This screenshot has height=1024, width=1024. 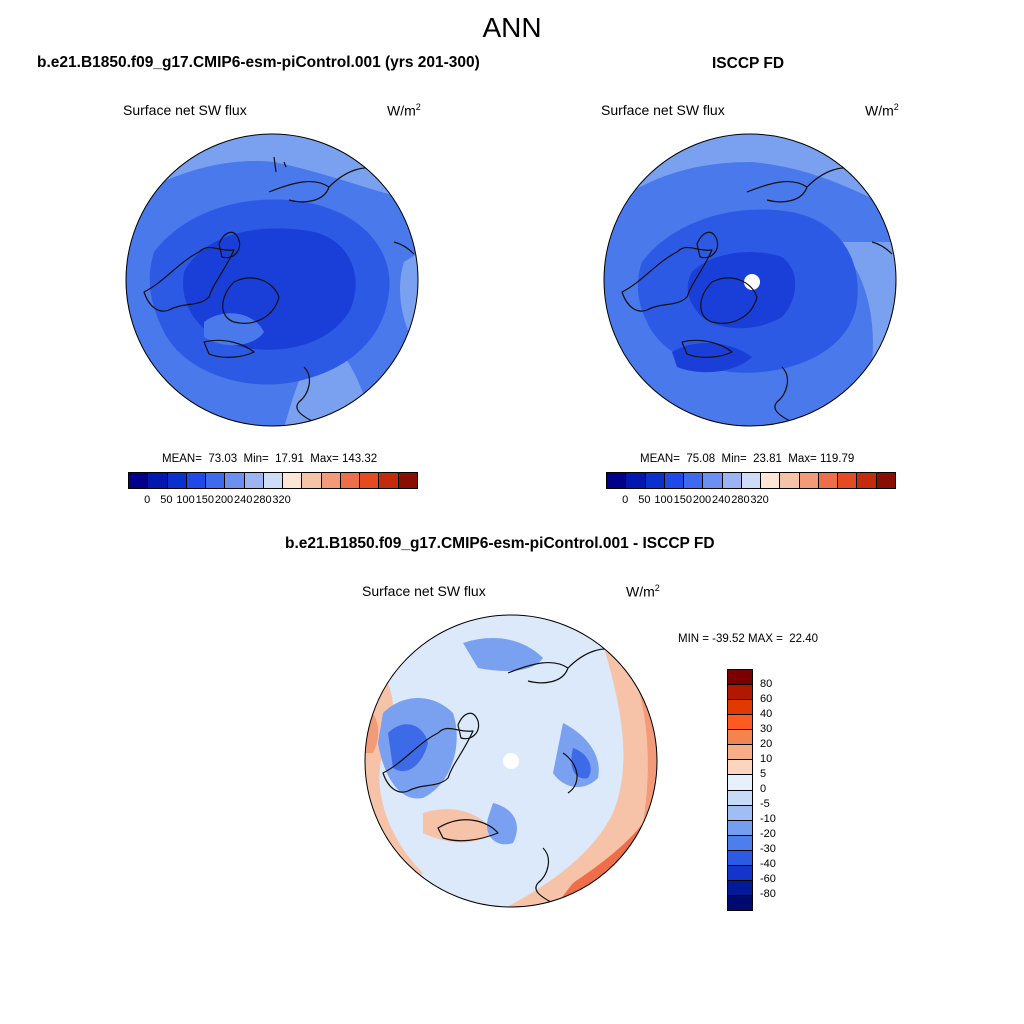 I want to click on diff-polar-map, so click(x=511, y=761).